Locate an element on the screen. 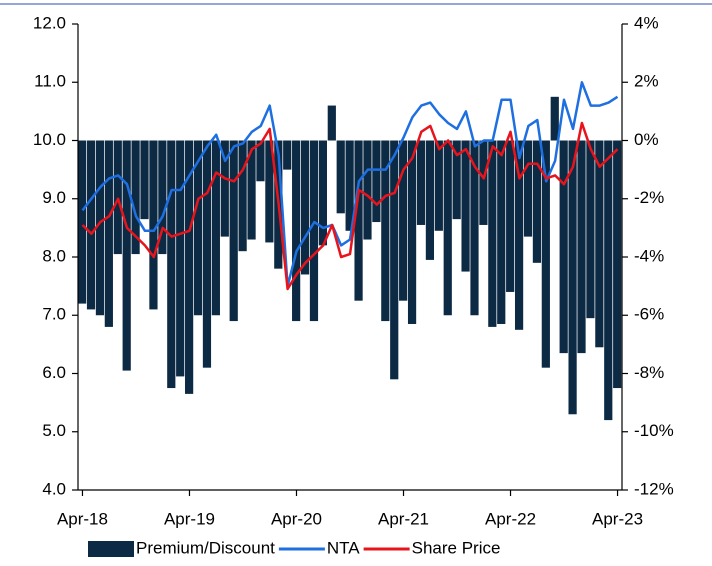 Image resolution: width=712 pixels, height=566 pixels. y-tick-label: 5.0 is located at coordinates (54, 430).